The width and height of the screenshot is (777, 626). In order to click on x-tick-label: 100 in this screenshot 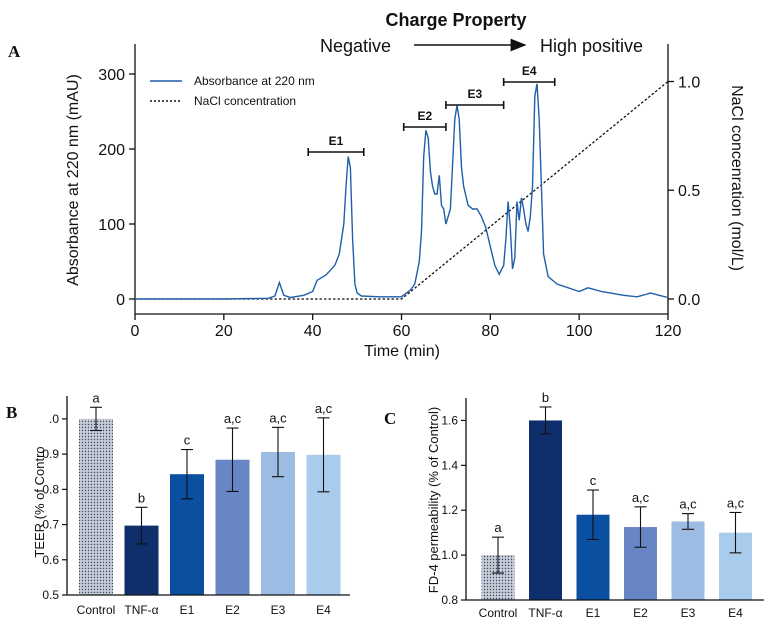, I will do `click(579, 331)`.